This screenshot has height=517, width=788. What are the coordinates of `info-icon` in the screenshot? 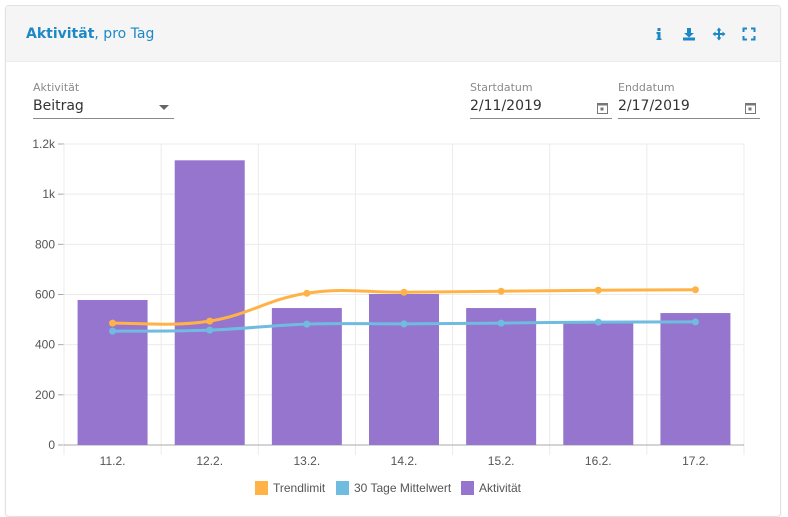 It's located at (659, 33).